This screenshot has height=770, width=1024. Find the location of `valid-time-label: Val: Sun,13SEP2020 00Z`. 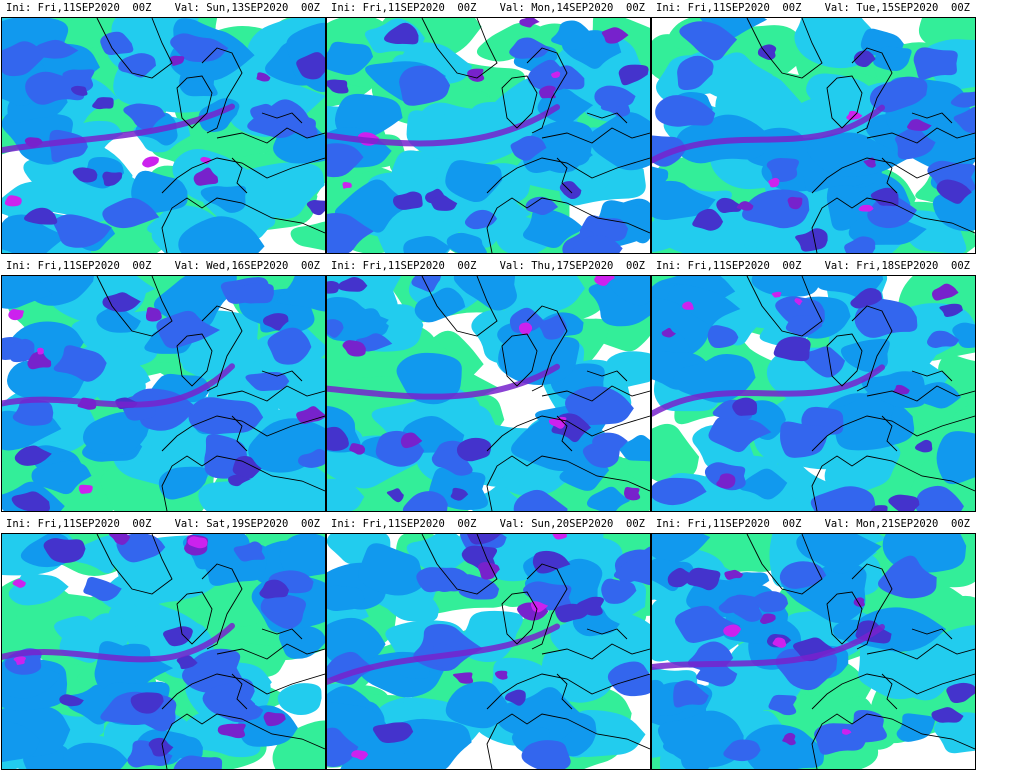

valid-time-label: Val: Sun,13SEP2020 00Z is located at coordinates (247, 8).